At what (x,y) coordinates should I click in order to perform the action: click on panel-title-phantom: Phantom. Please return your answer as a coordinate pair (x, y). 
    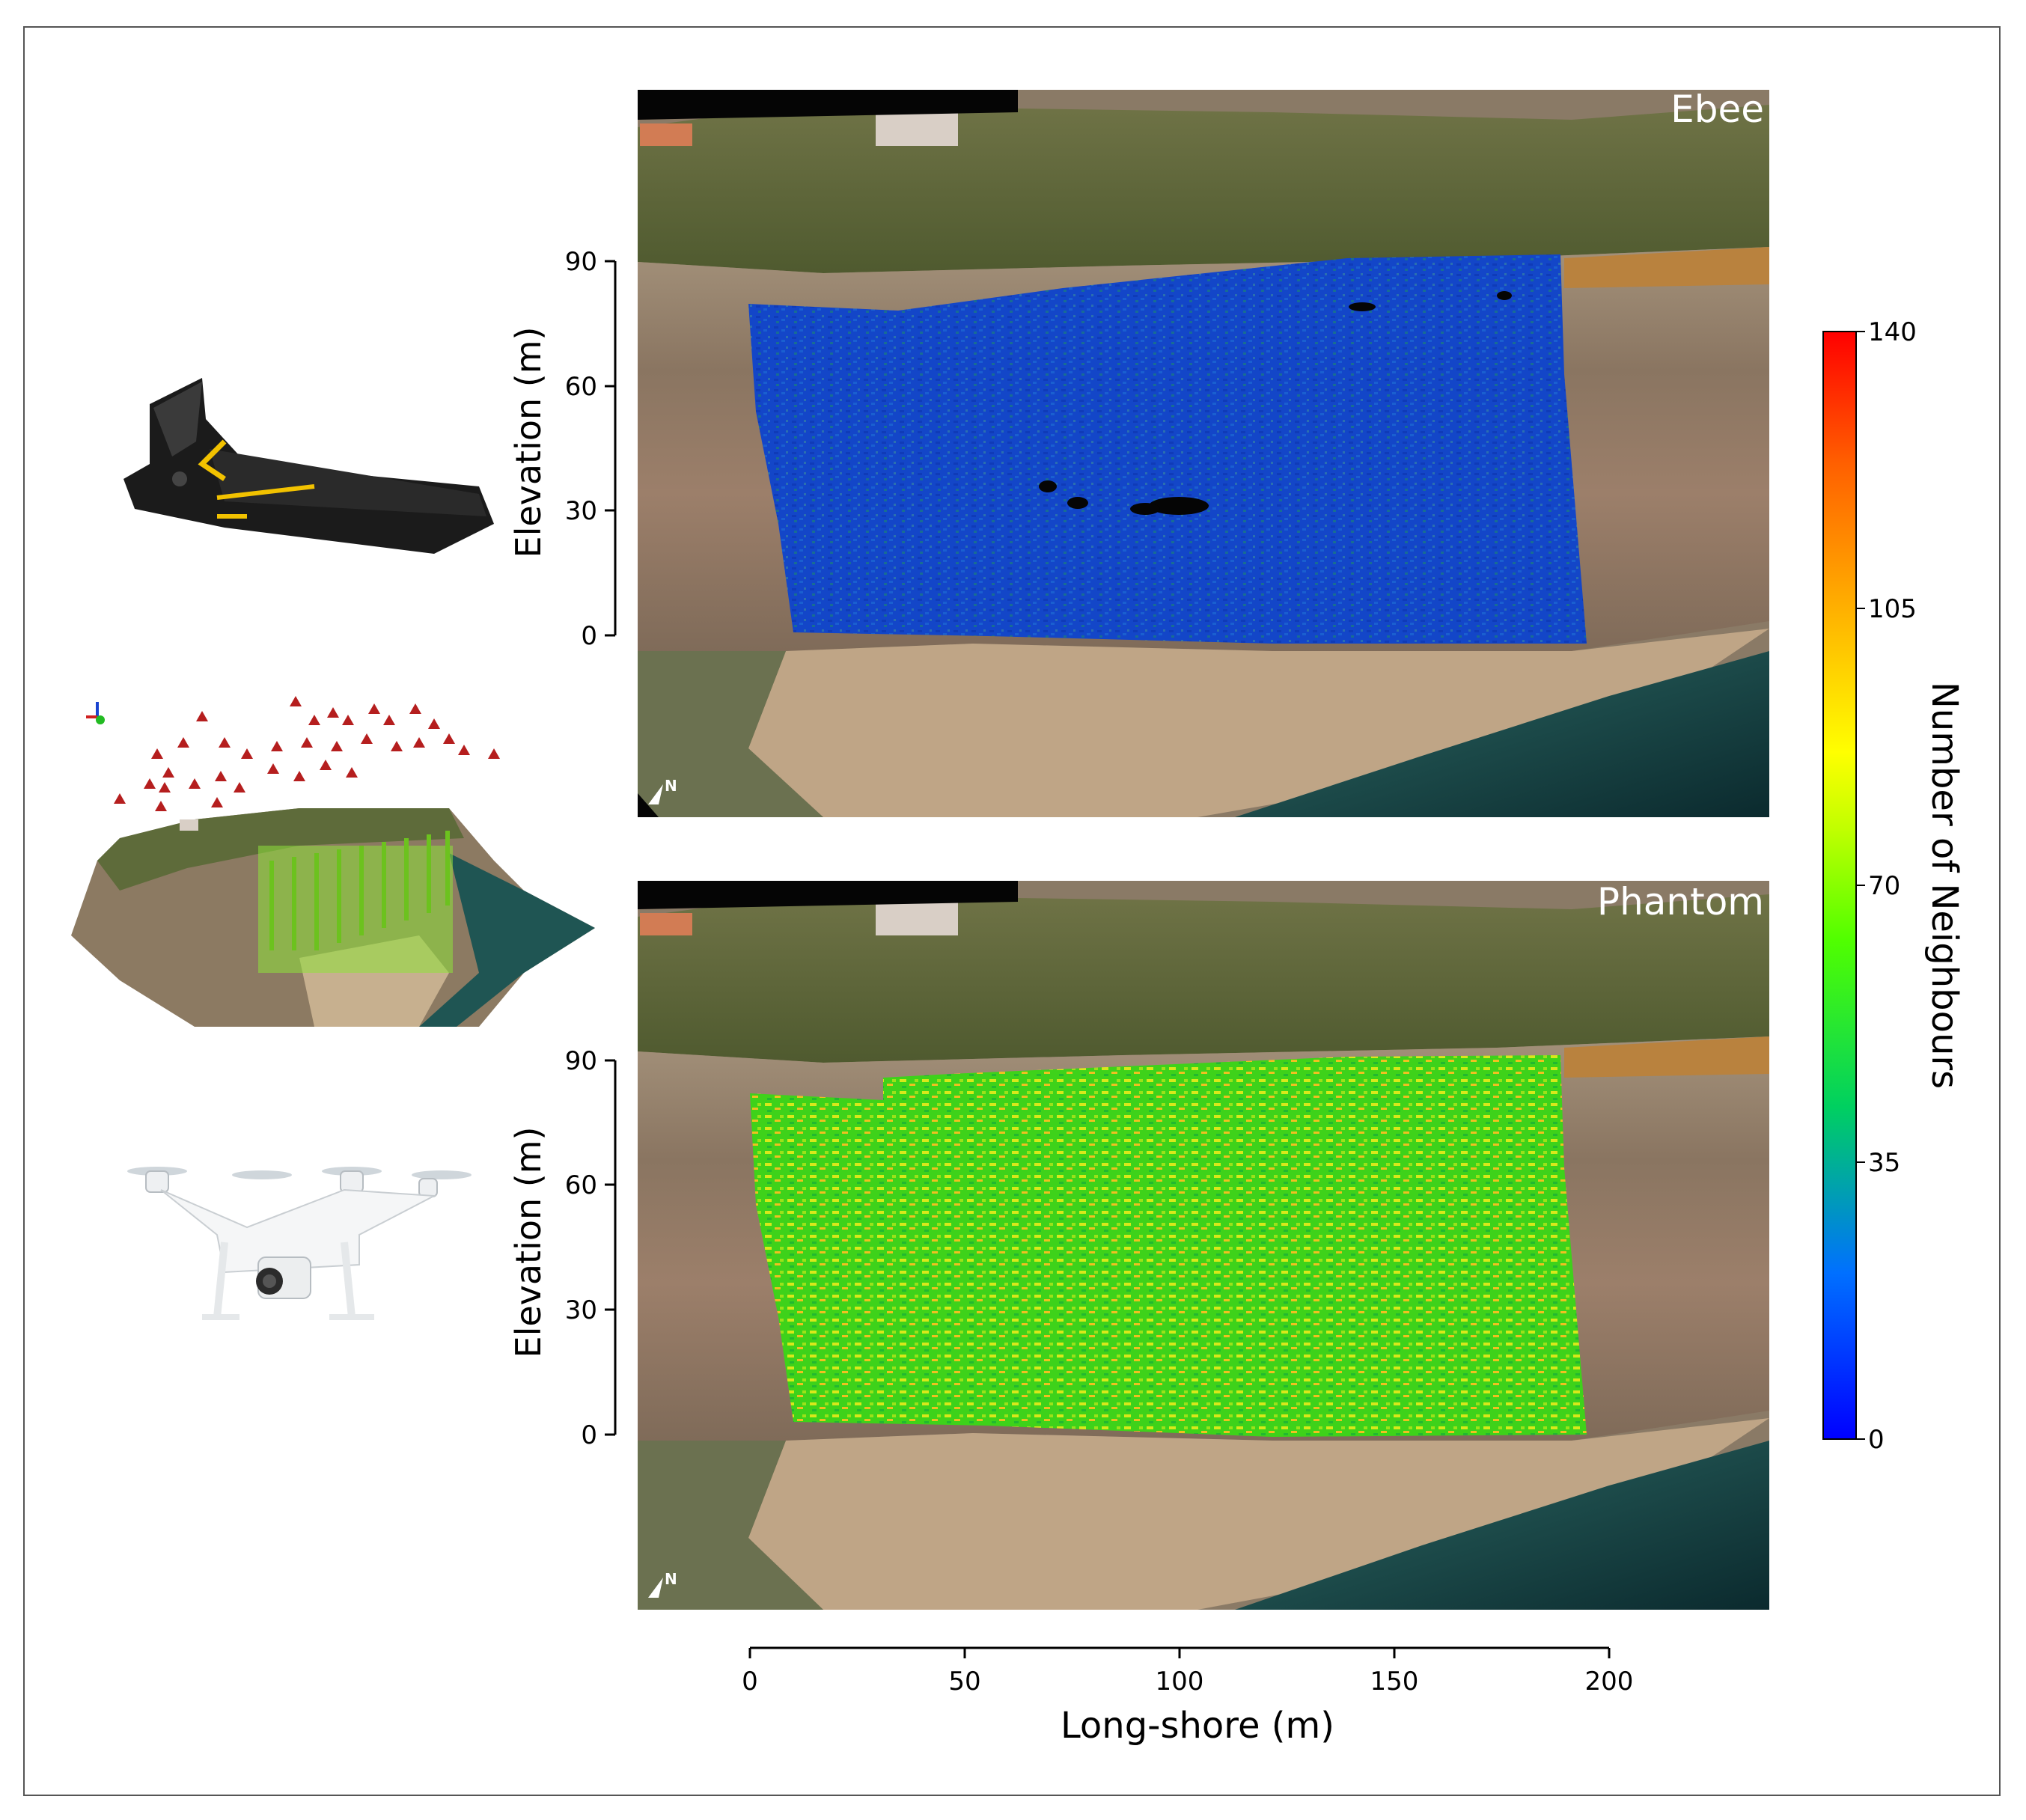
    Looking at the image, I should click on (1680, 901).